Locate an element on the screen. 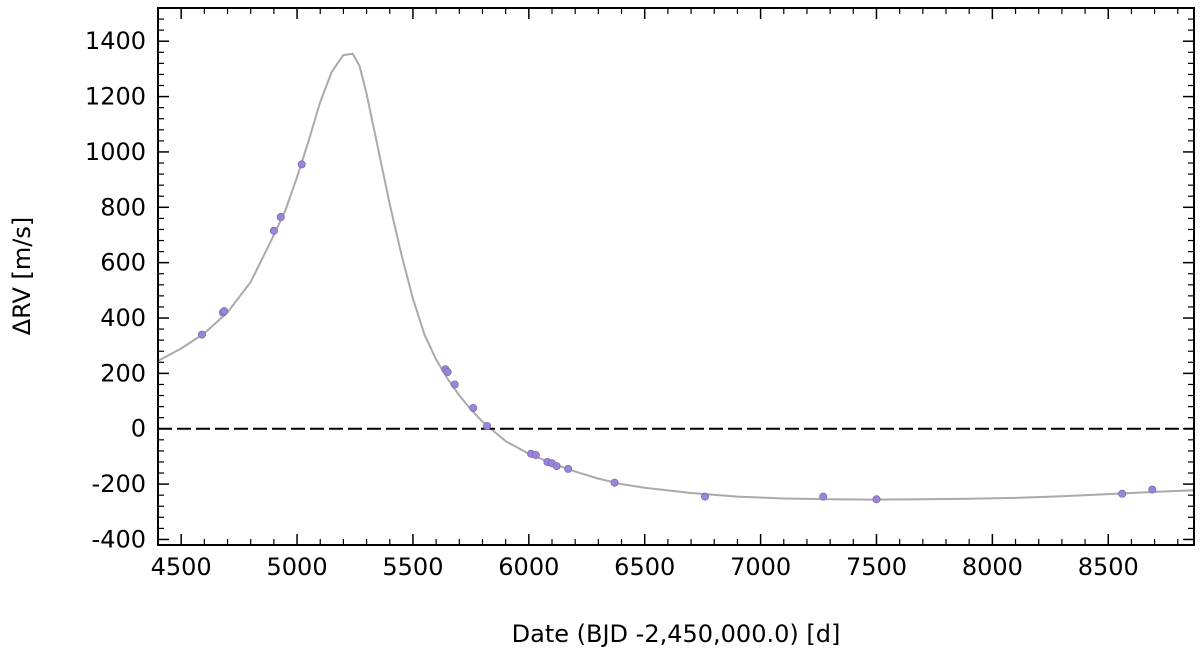 This screenshot has height=657, width=1200. y-tick-label: 800 is located at coordinates (123, 207).